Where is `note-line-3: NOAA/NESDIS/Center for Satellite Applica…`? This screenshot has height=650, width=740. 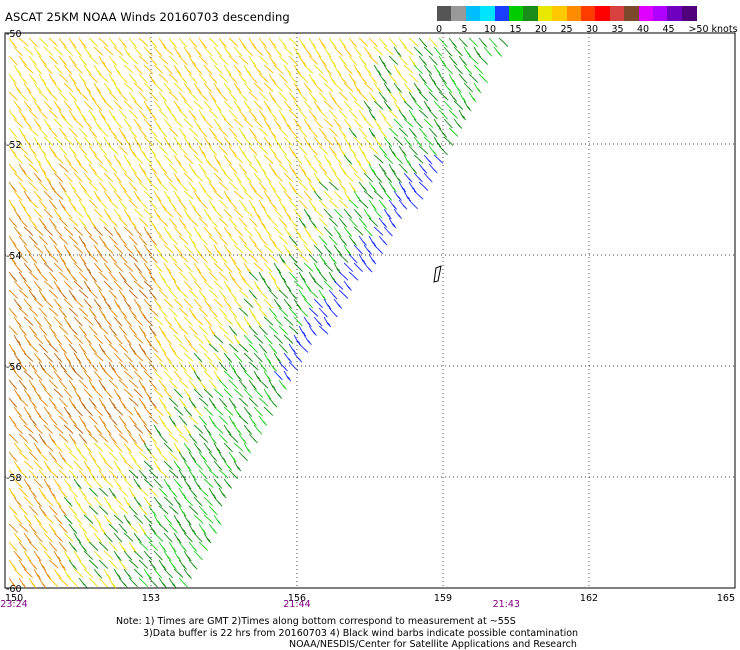
note-line-3: NOAA/NESDIS/Center for Satellite Applica… is located at coordinates (433, 644).